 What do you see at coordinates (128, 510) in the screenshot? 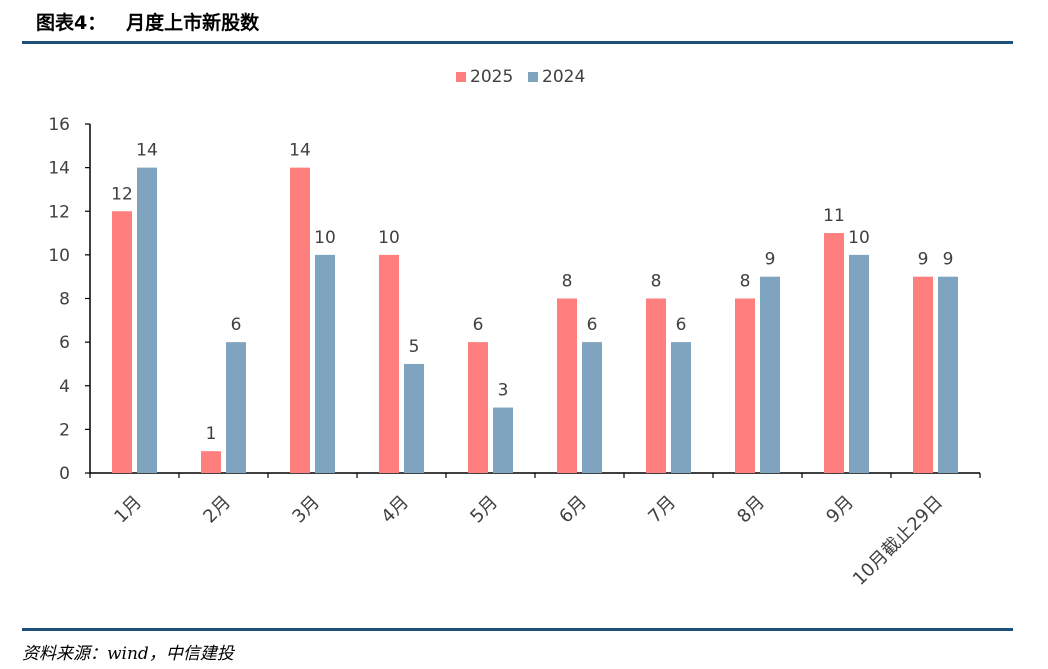
I see `x-tick-label: 1月` at bounding box center [128, 510].